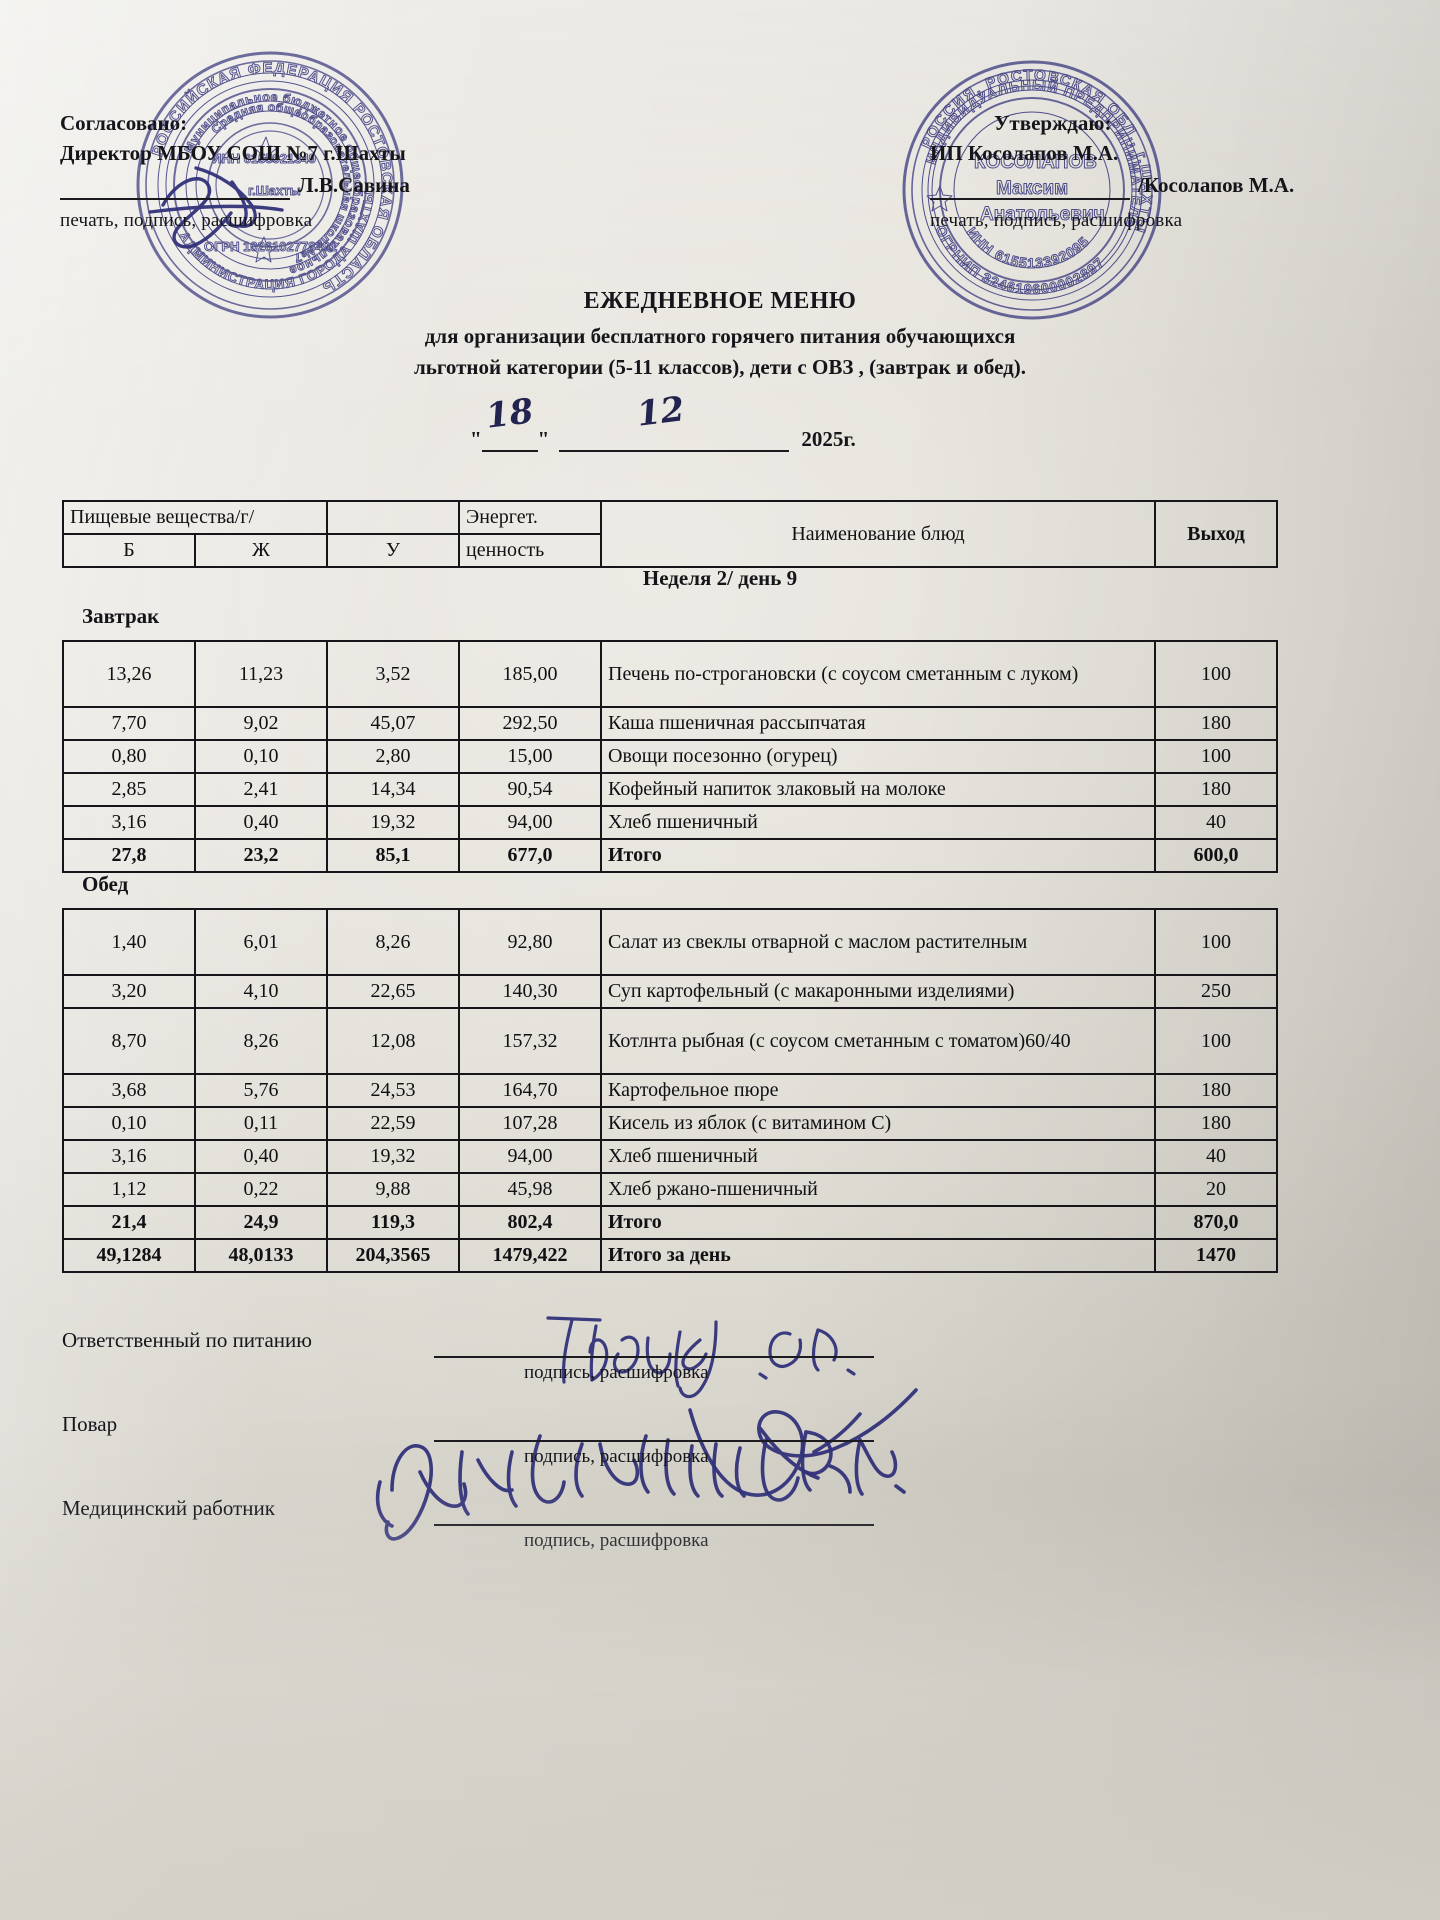 The image size is (1440, 1920). I want to click on entrepreneur-name: /Косолапов М.А., so click(1216, 185).